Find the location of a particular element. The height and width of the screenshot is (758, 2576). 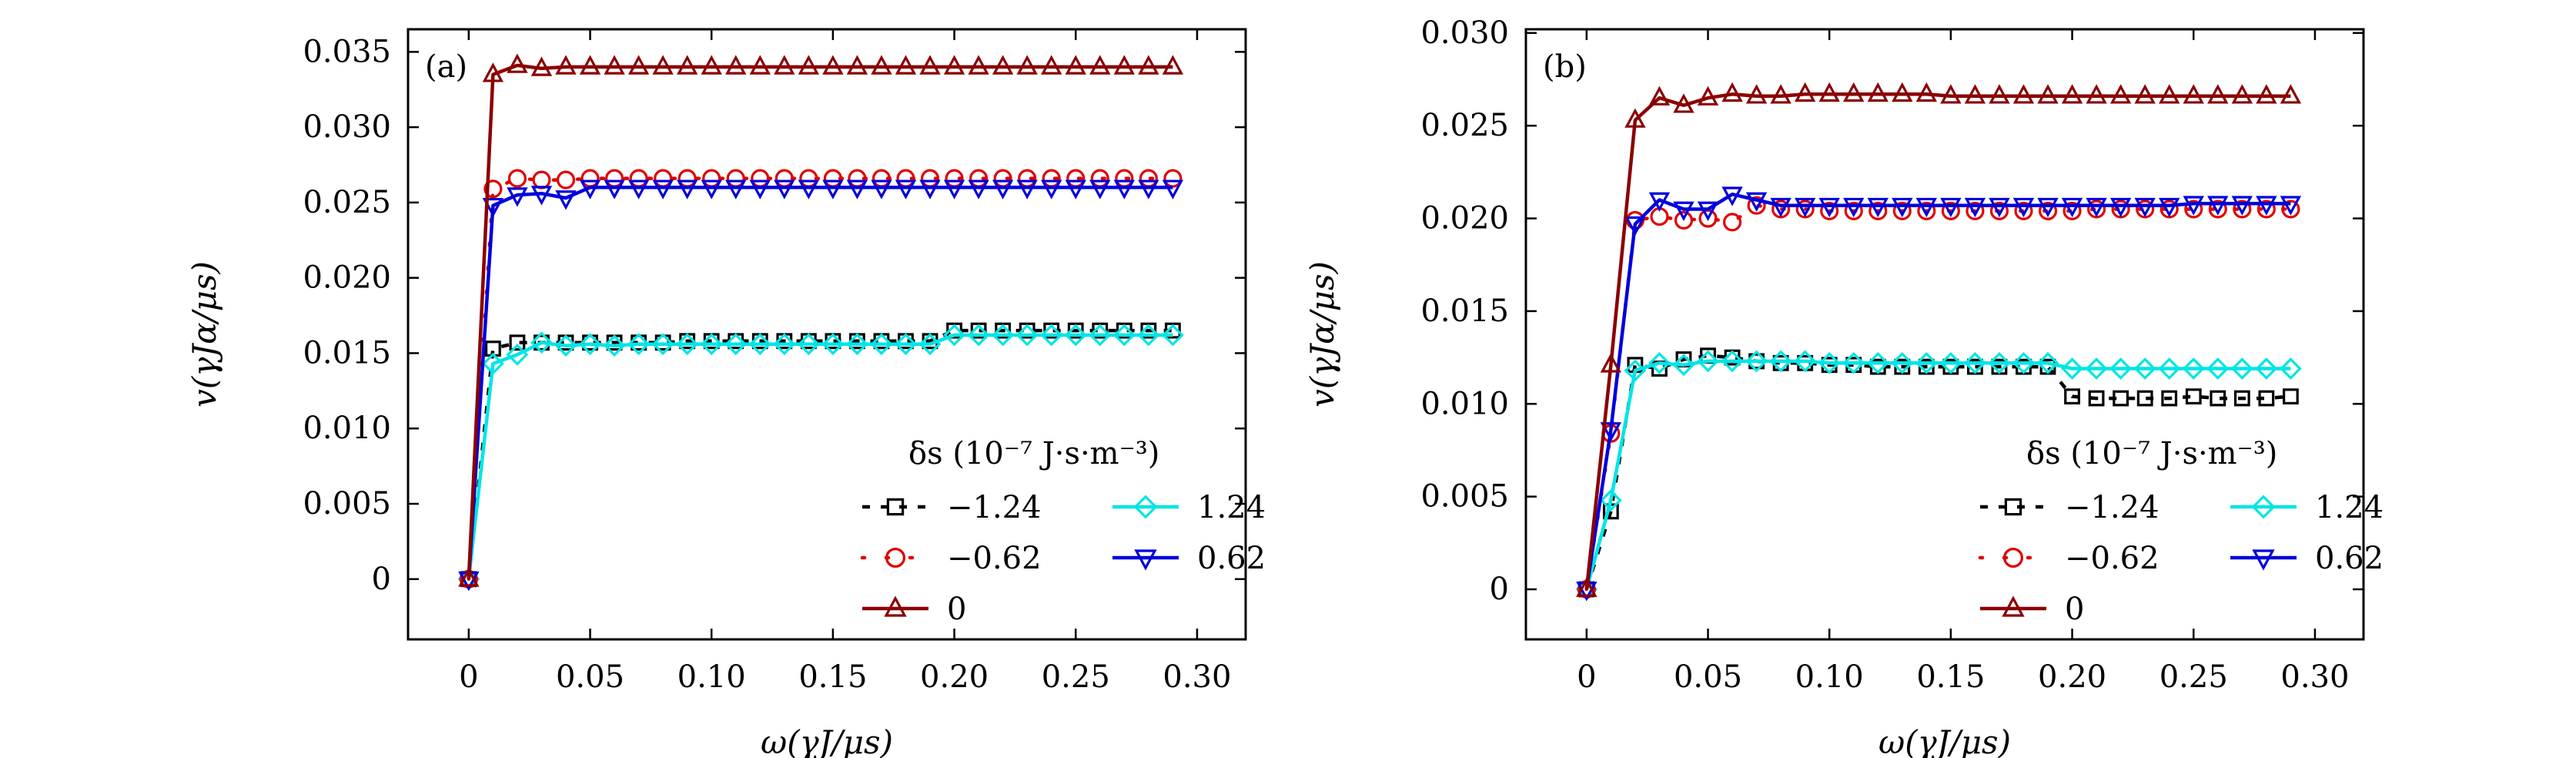

x-tick-label: 0.20 is located at coordinates (954, 677).